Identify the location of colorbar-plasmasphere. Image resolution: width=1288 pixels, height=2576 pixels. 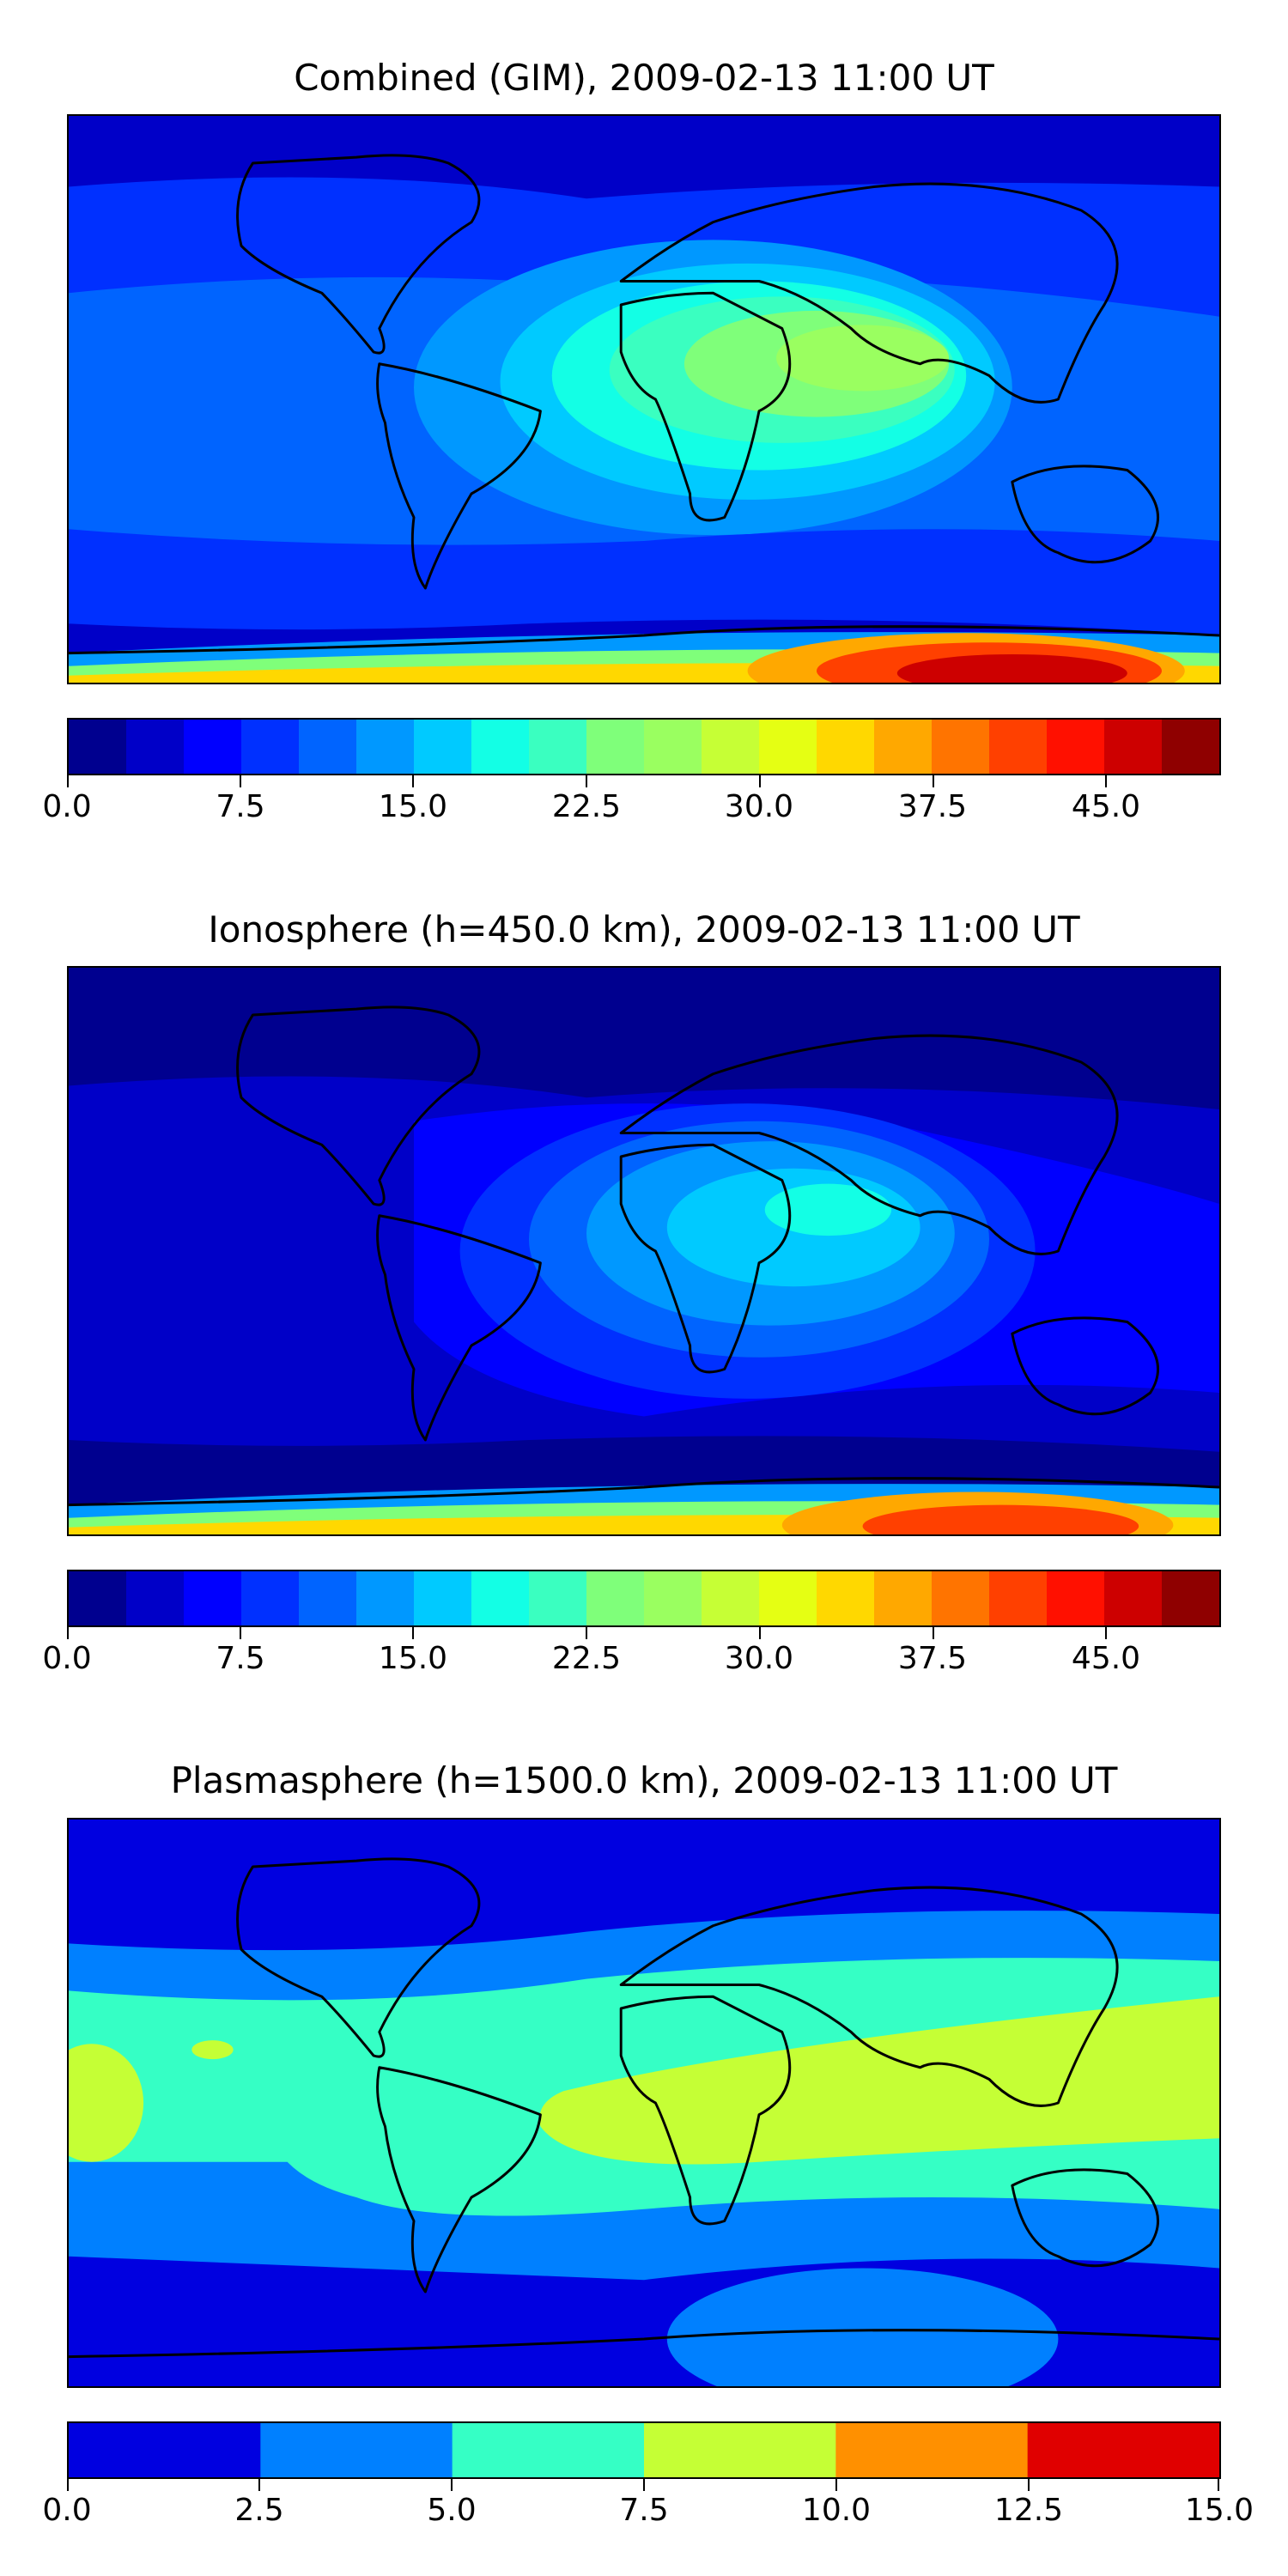
(644, 2450).